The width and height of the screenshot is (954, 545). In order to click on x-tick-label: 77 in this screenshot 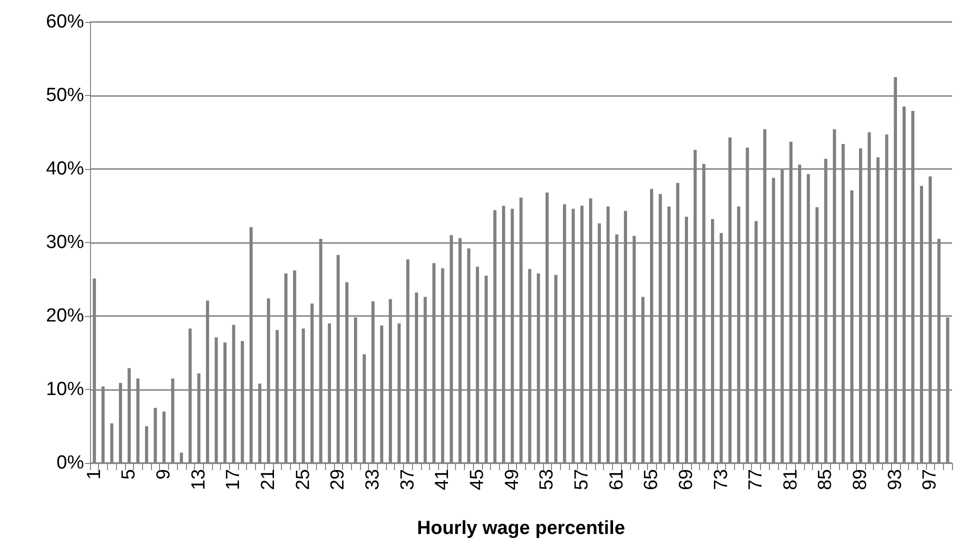, I will do `click(756, 479)`.